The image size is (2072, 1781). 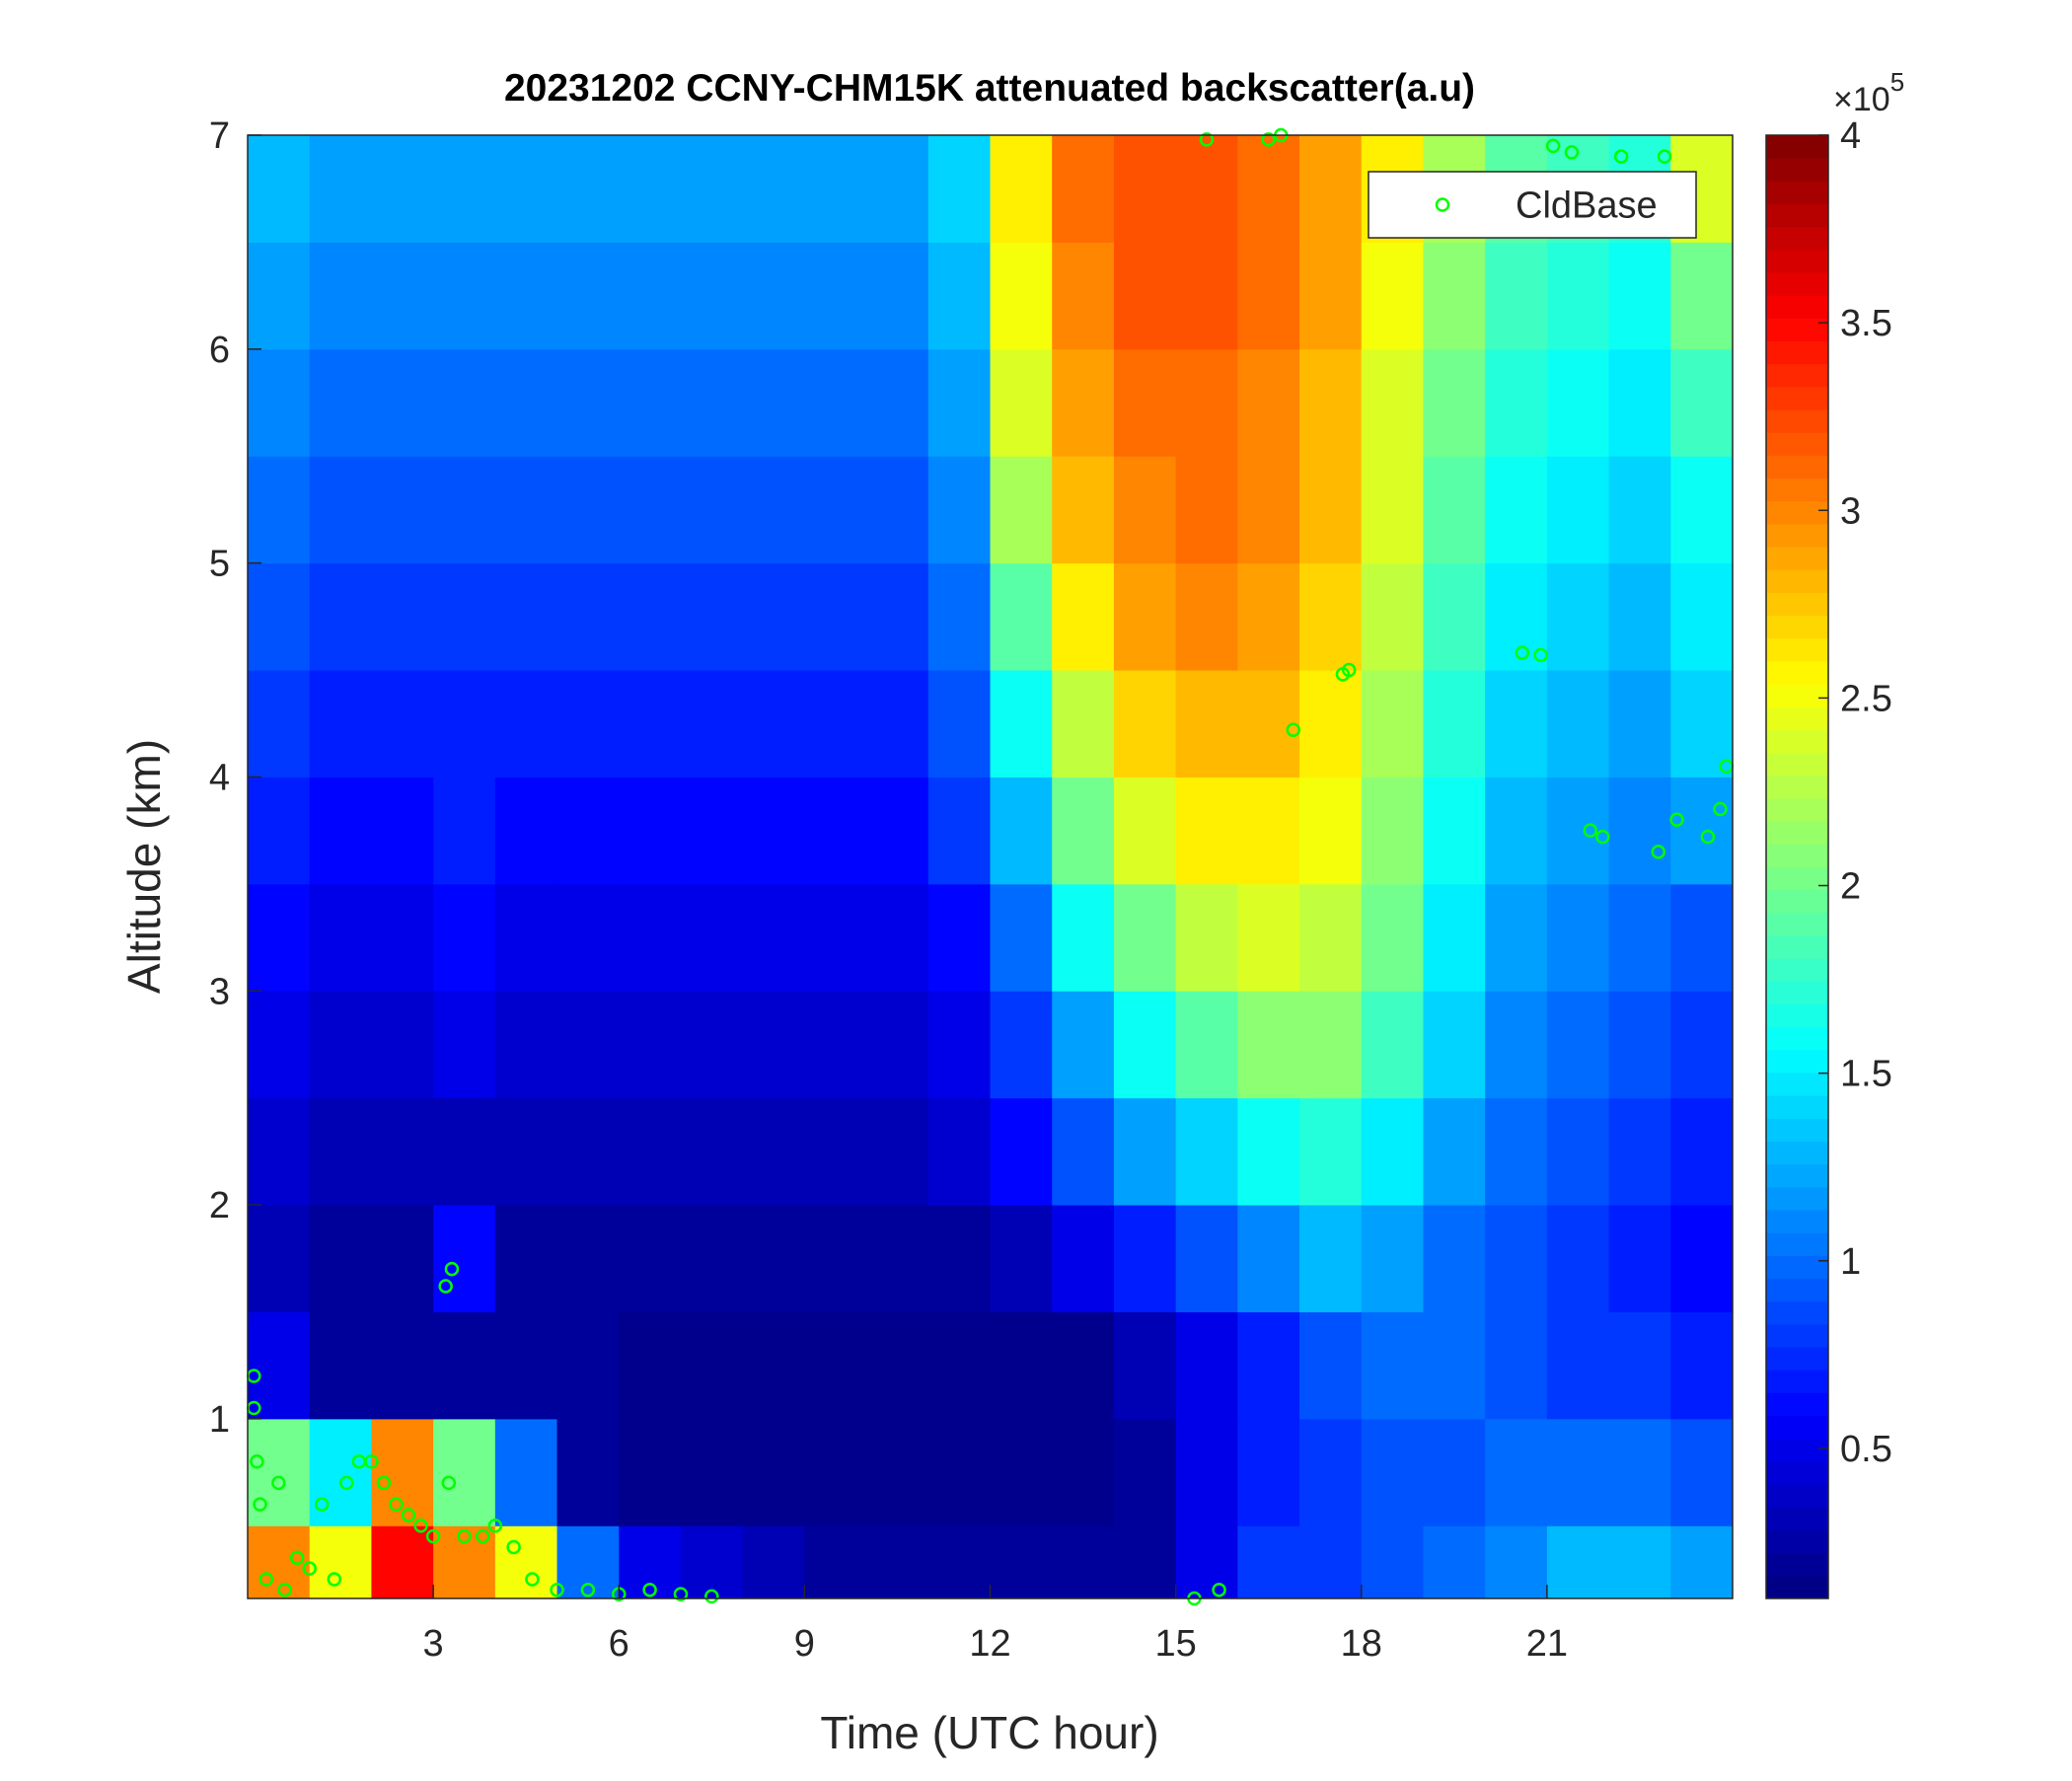 What do you see at coordinates (144, 866) in the screenshot?
I see `y-axis-label: Altitude (km)` at bounding box center [144, 866].